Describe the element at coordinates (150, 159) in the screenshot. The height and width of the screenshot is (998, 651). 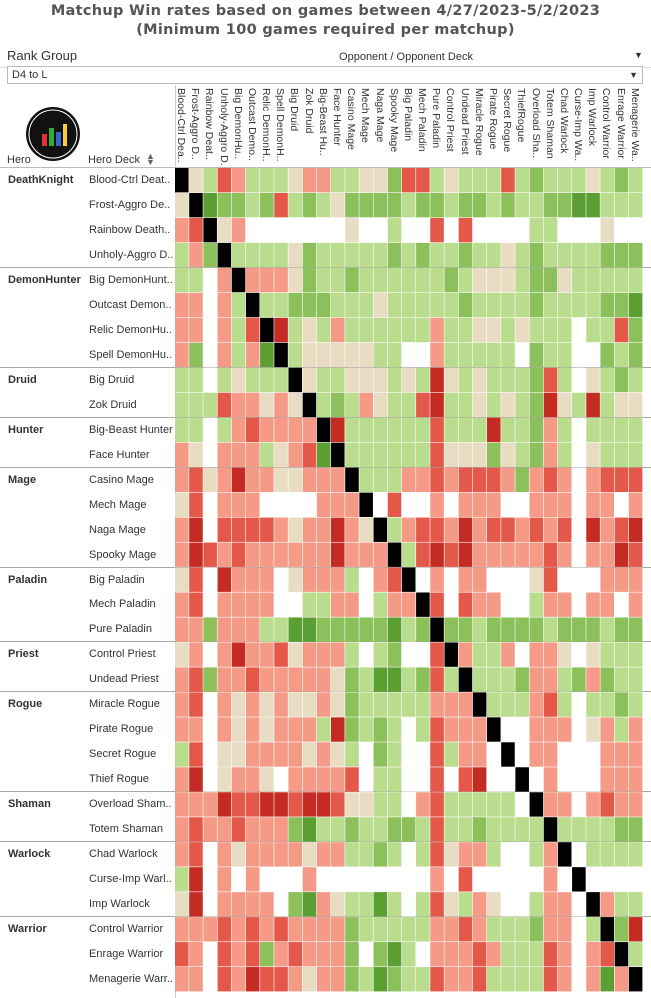
I see `sort-icon: ▲ ▼` at that location.